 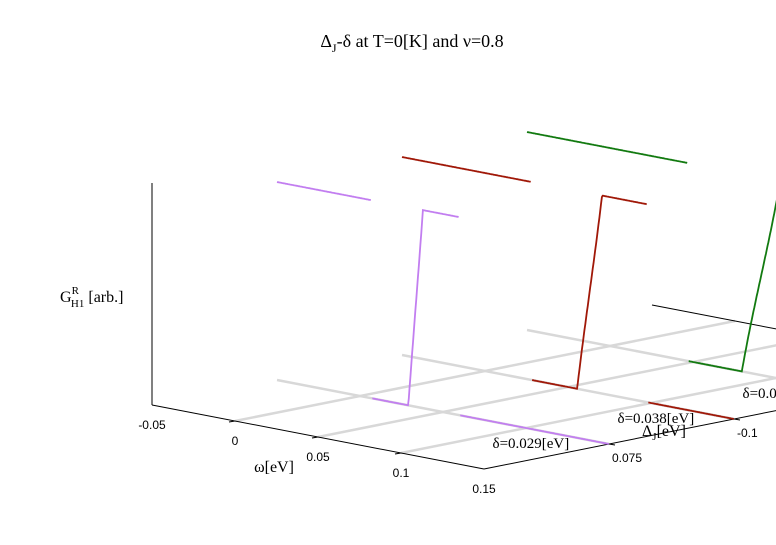 What do you see at coordinates (747, 433) in the screenshot?
I see `y-tick-label: -0.1` at bounding box center [747, 433].